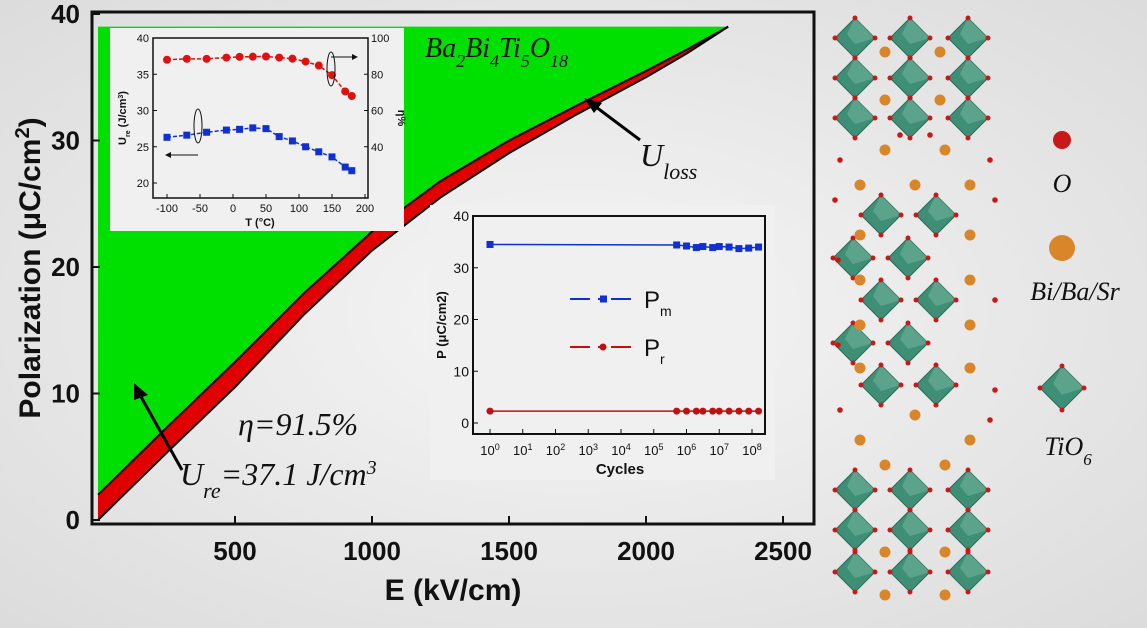 The height and width of the screenshot is (628, 1147). Describe the element at coordinates (509, 551) in the screenshot. I see `x-tick-label: 1500` at that location.